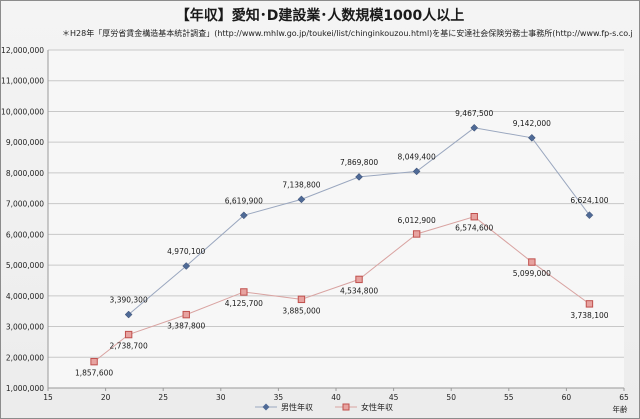 The image size is (640, 419). What do you see at coordinates (22, 111) in the screenshot?
I see `y-tick-label: 10,000,000` at bounding box center [22, 111].